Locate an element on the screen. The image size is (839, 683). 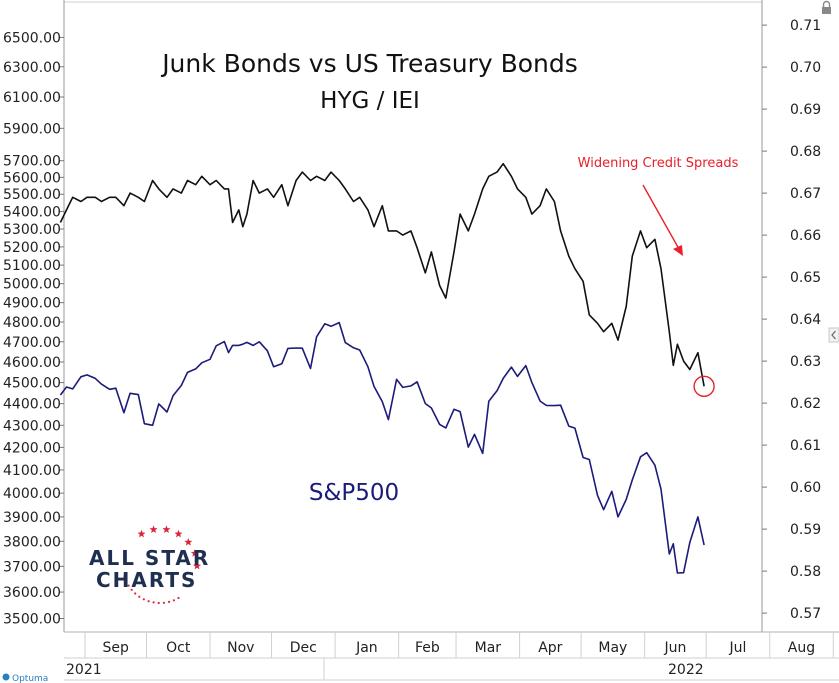
left-tick-label: 4900.00 is located at coordinates (32, 304).